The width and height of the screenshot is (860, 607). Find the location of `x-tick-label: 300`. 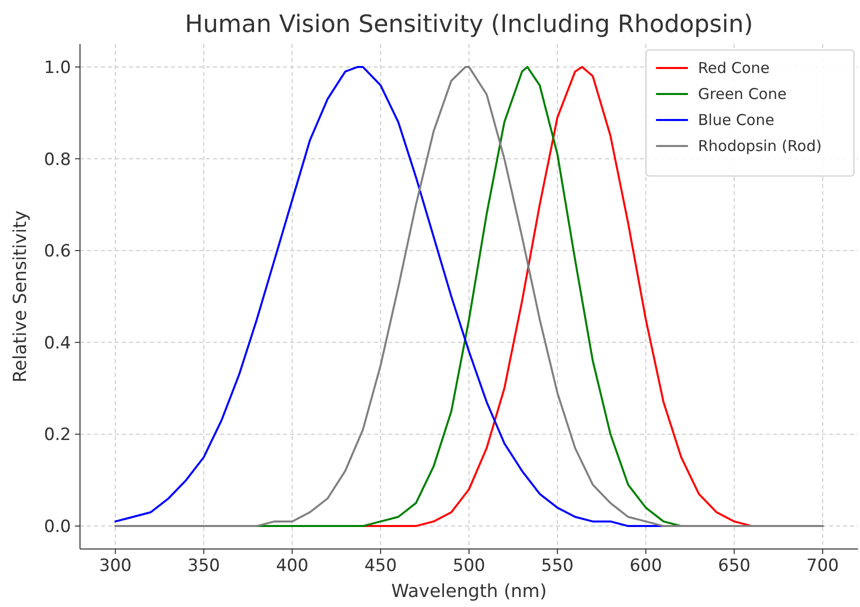

x-tick-label: 300 is located at coordinates (115, 566).